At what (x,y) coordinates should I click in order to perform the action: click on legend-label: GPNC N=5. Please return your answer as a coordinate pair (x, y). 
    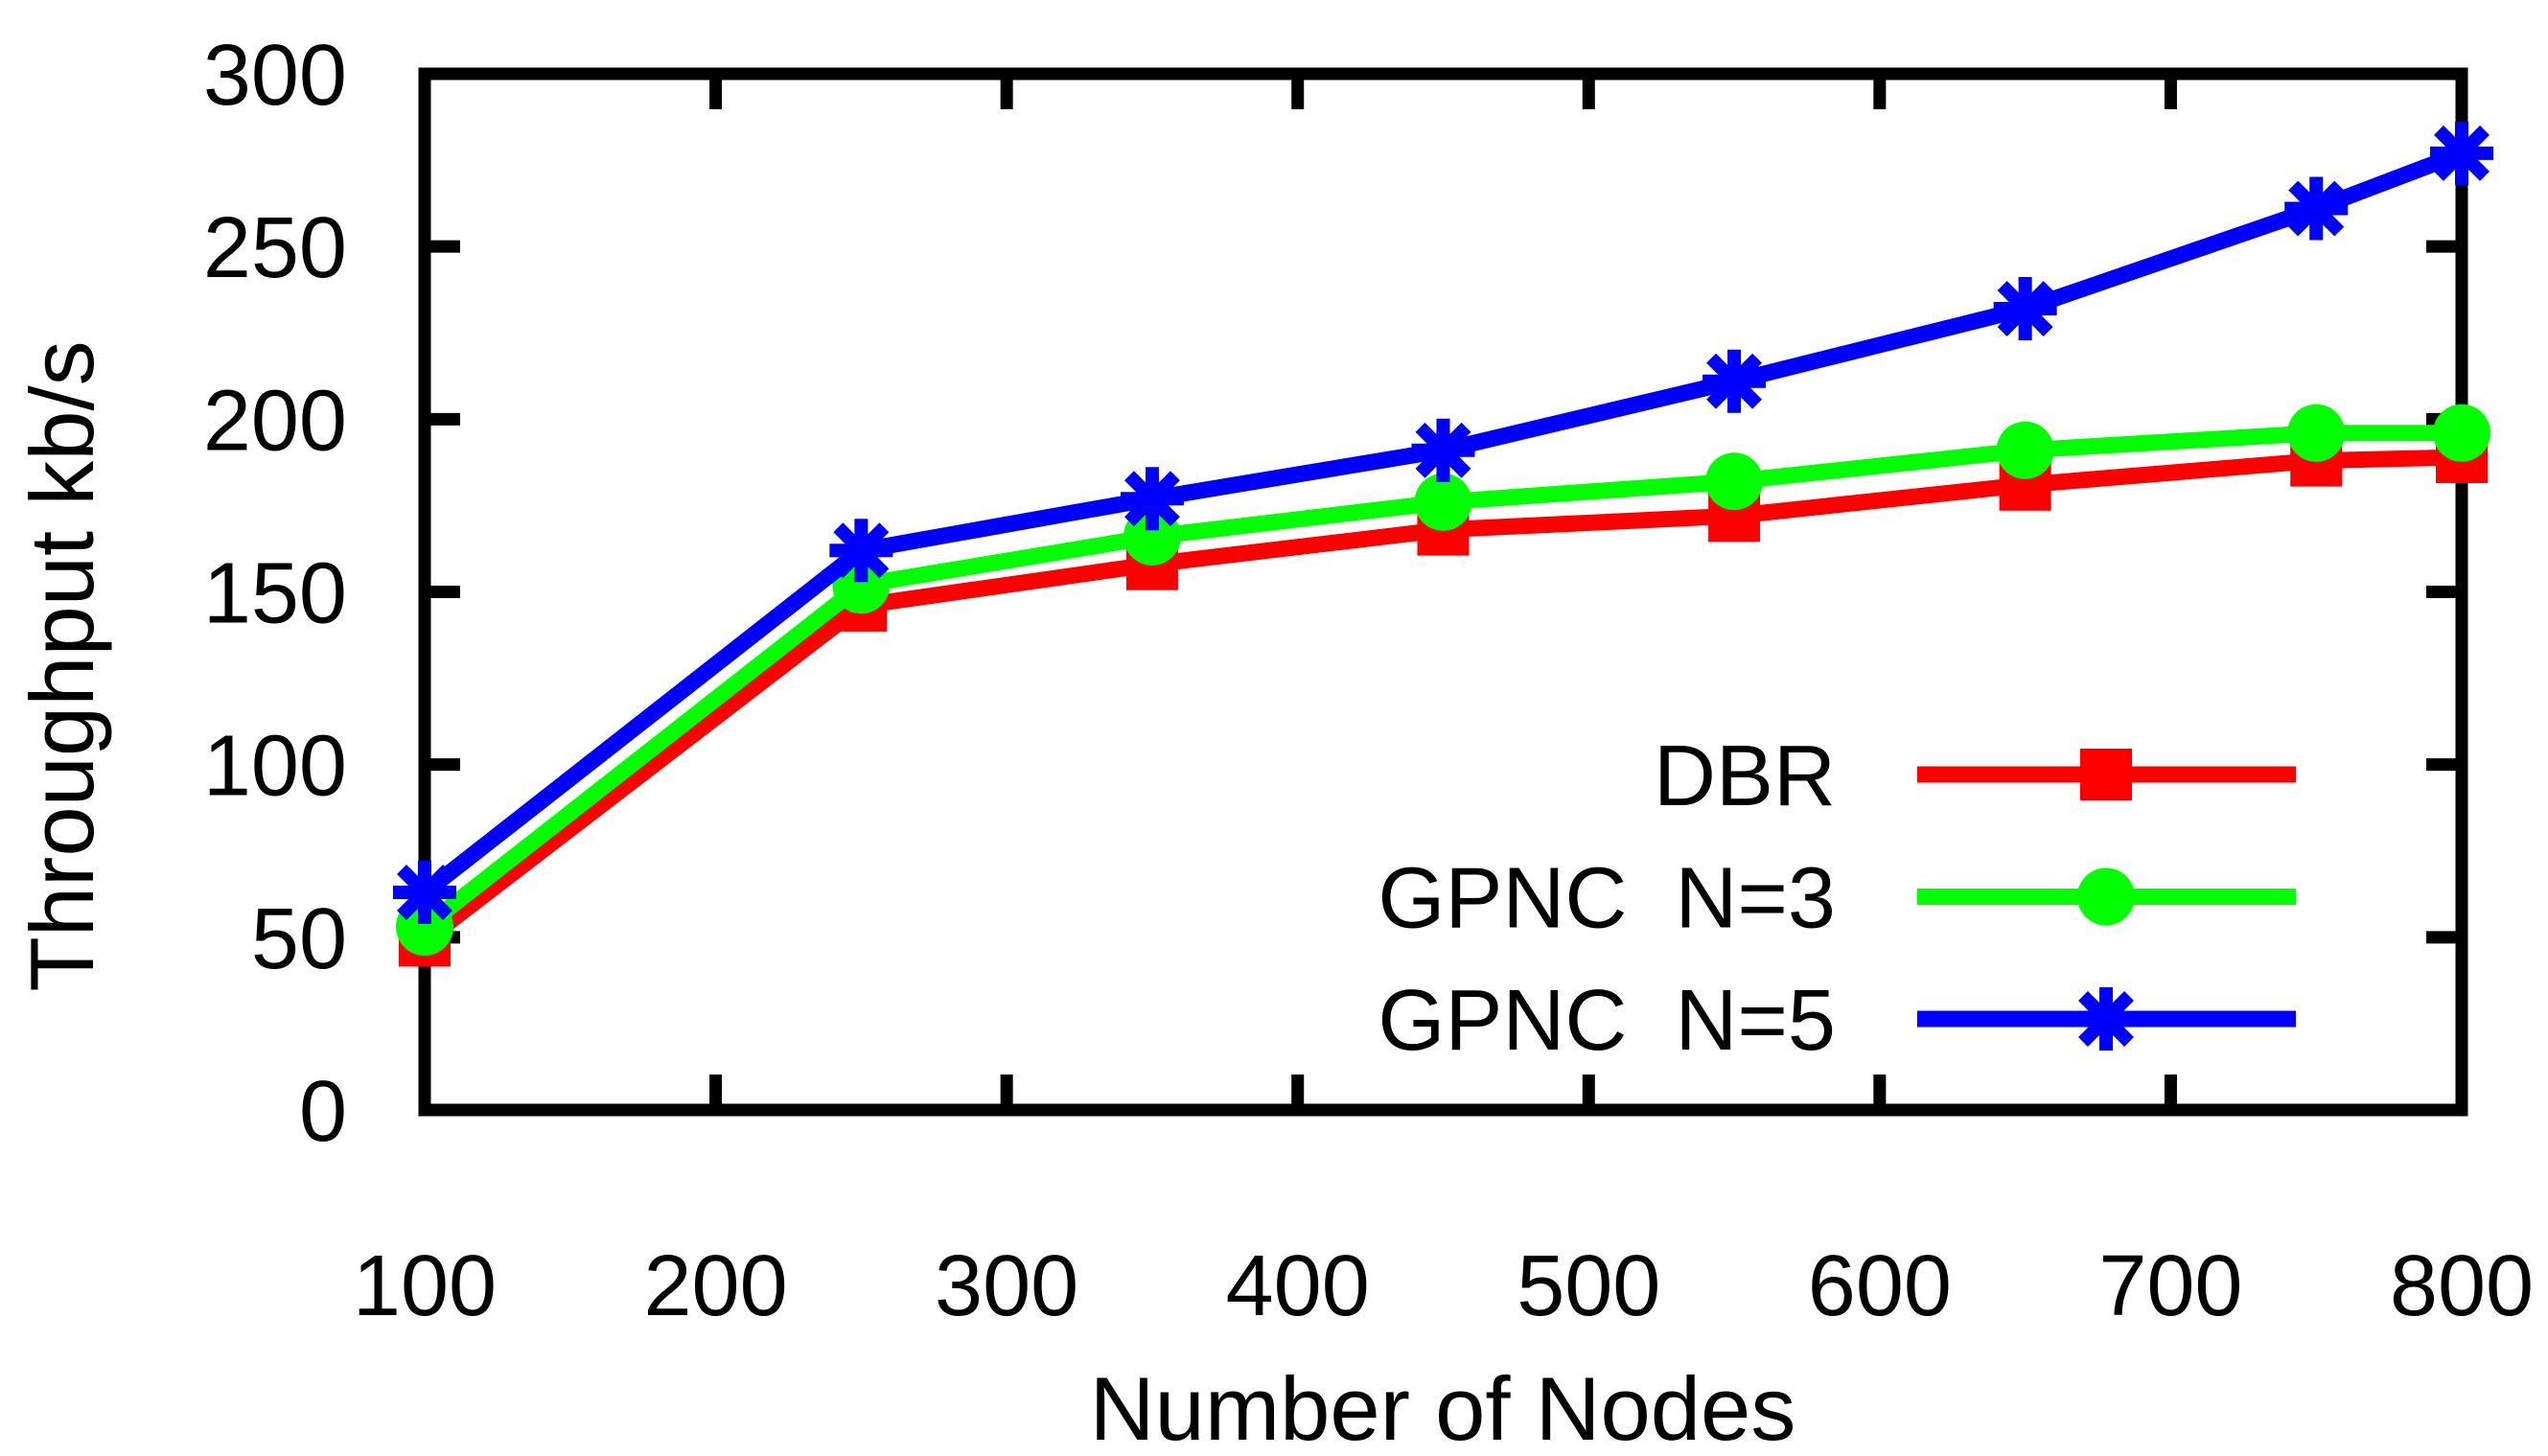
    Looking at the image, I should click on (1607, 1021).